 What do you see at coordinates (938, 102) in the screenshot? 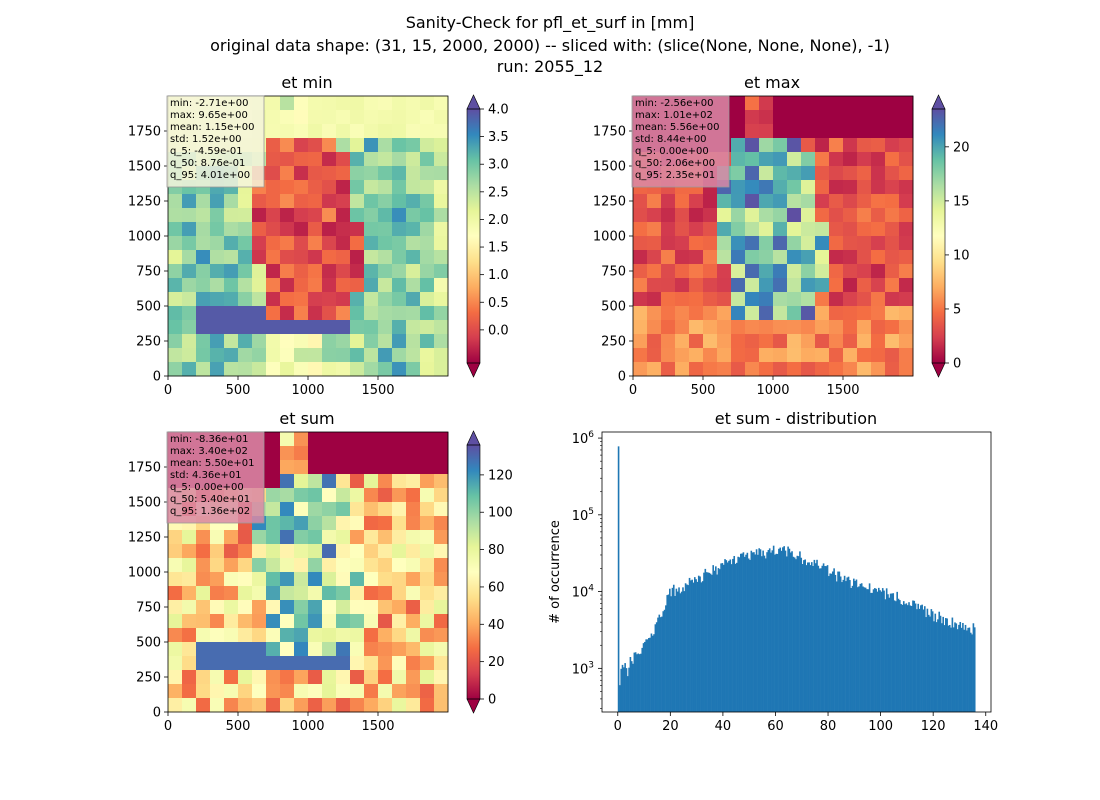
I see `colorbar-extend-max` at bounding box center [938, 102].